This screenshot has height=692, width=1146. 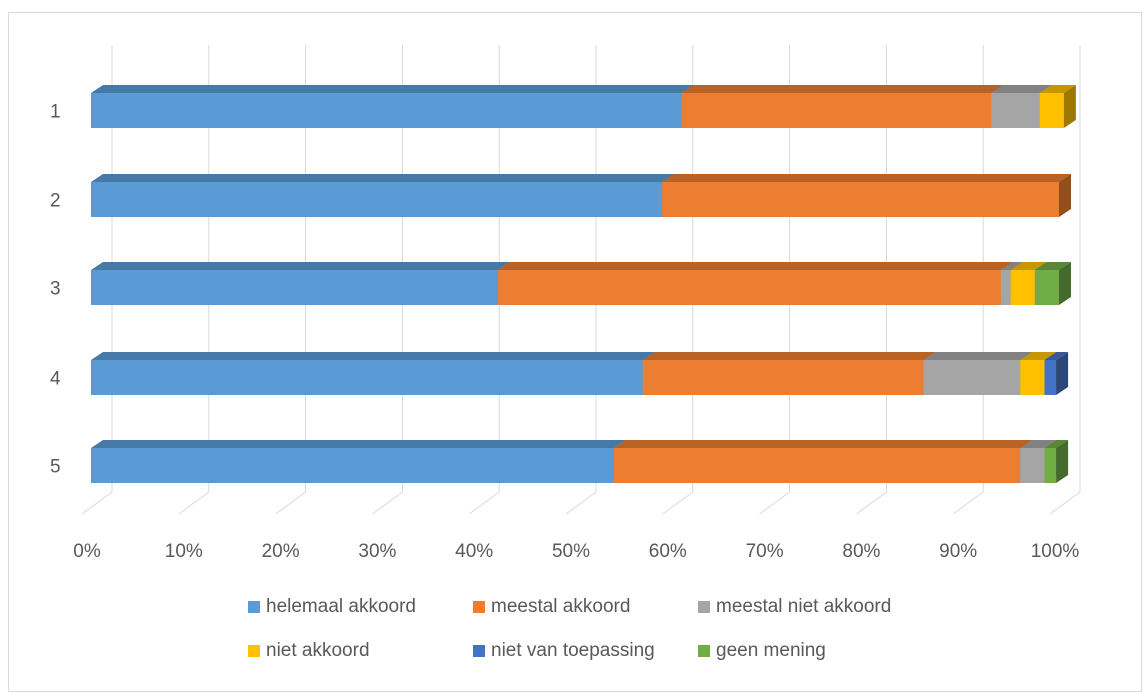 What do you see at coordinates (184, 551) in the screenshot?
I see `x-tick-label: 10%` at bounding box center [184, 551].